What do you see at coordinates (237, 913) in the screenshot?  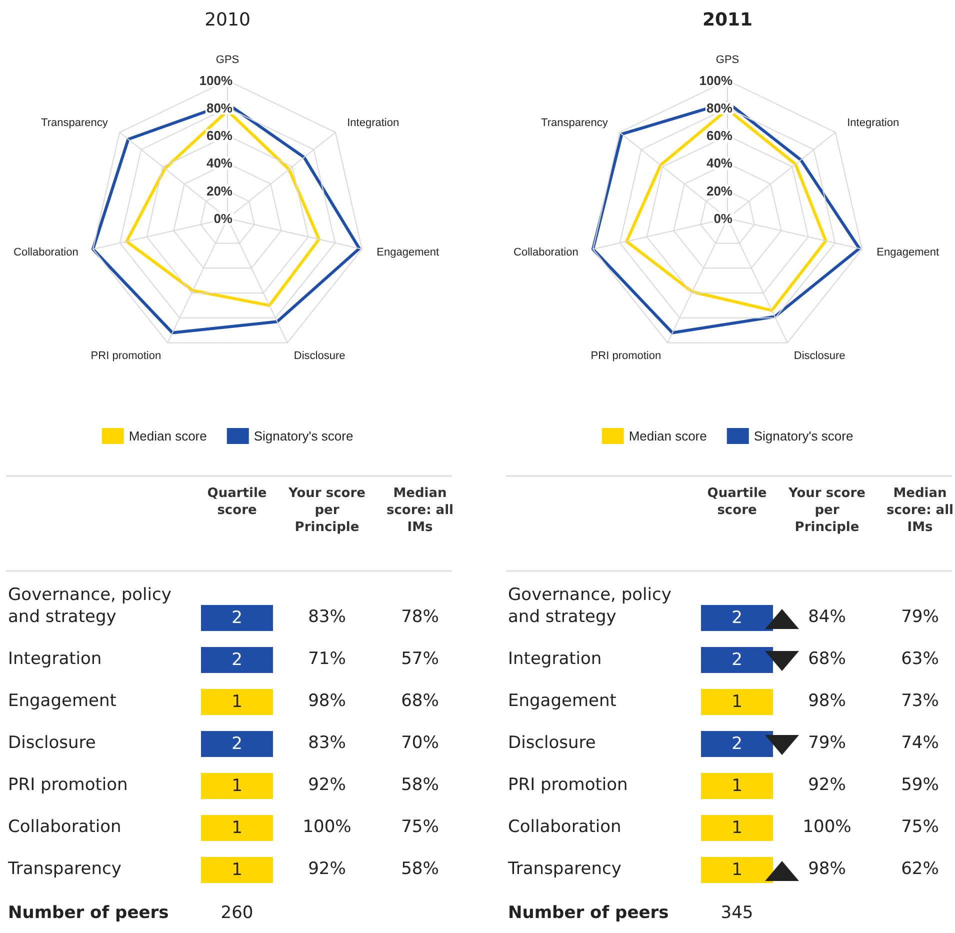 I see `text: 260` at bounding box center [237, 913].